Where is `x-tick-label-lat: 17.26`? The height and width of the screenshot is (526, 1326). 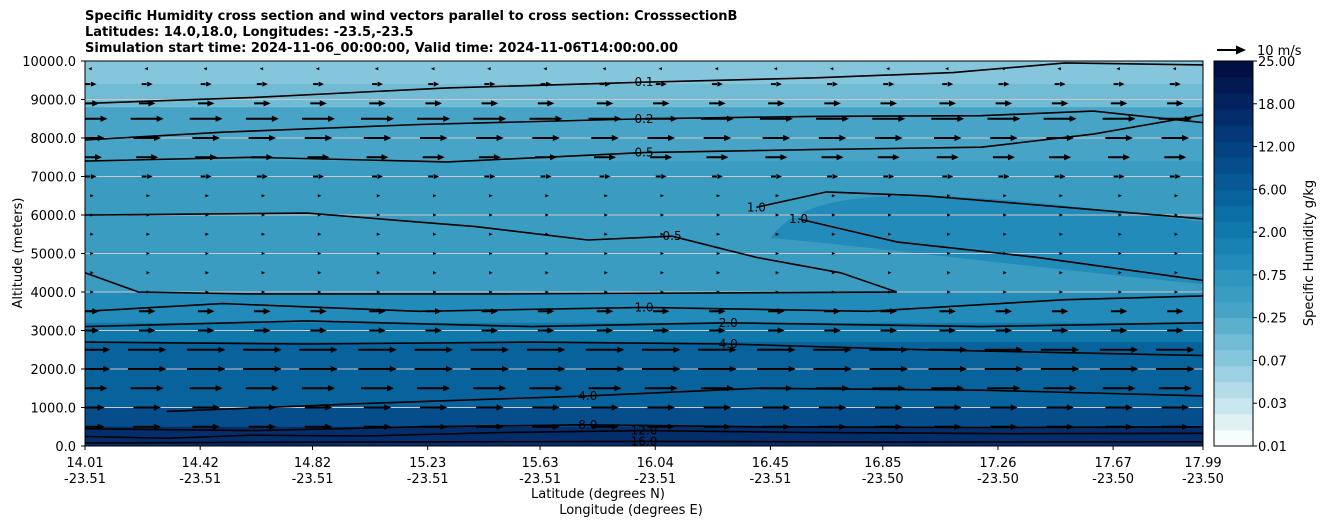 x-tick-label-lat: 17.26 is located at coordinates (997, 463).